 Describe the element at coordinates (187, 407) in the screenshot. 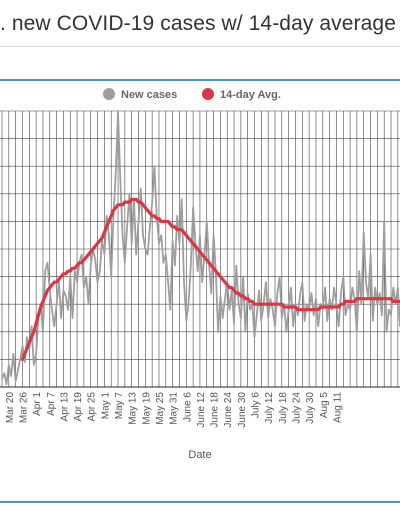

I see `x-tick-label: June 6` at that location.